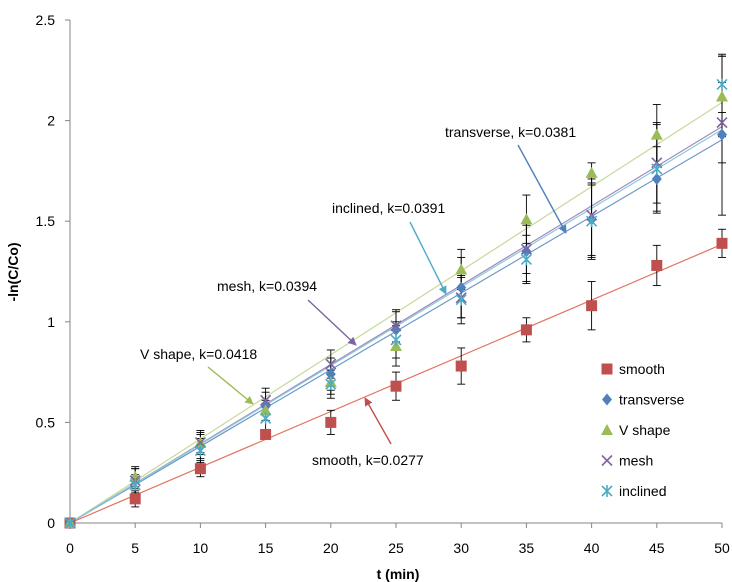 The image size is (732, 582). I want to click on legend-label: mesh, so click(636, 461).